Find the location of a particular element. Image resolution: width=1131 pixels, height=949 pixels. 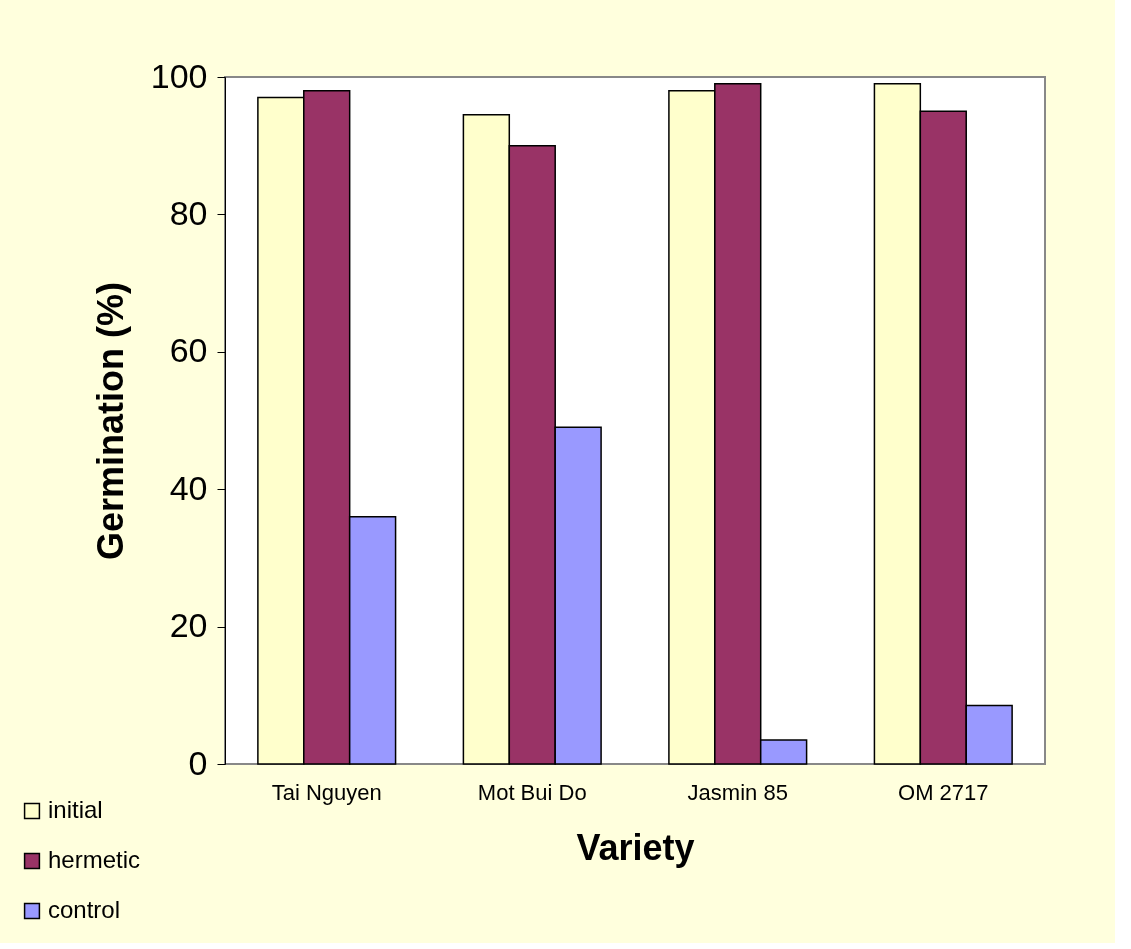

y-tick-label: 60 is located at coordinates (188, 350).